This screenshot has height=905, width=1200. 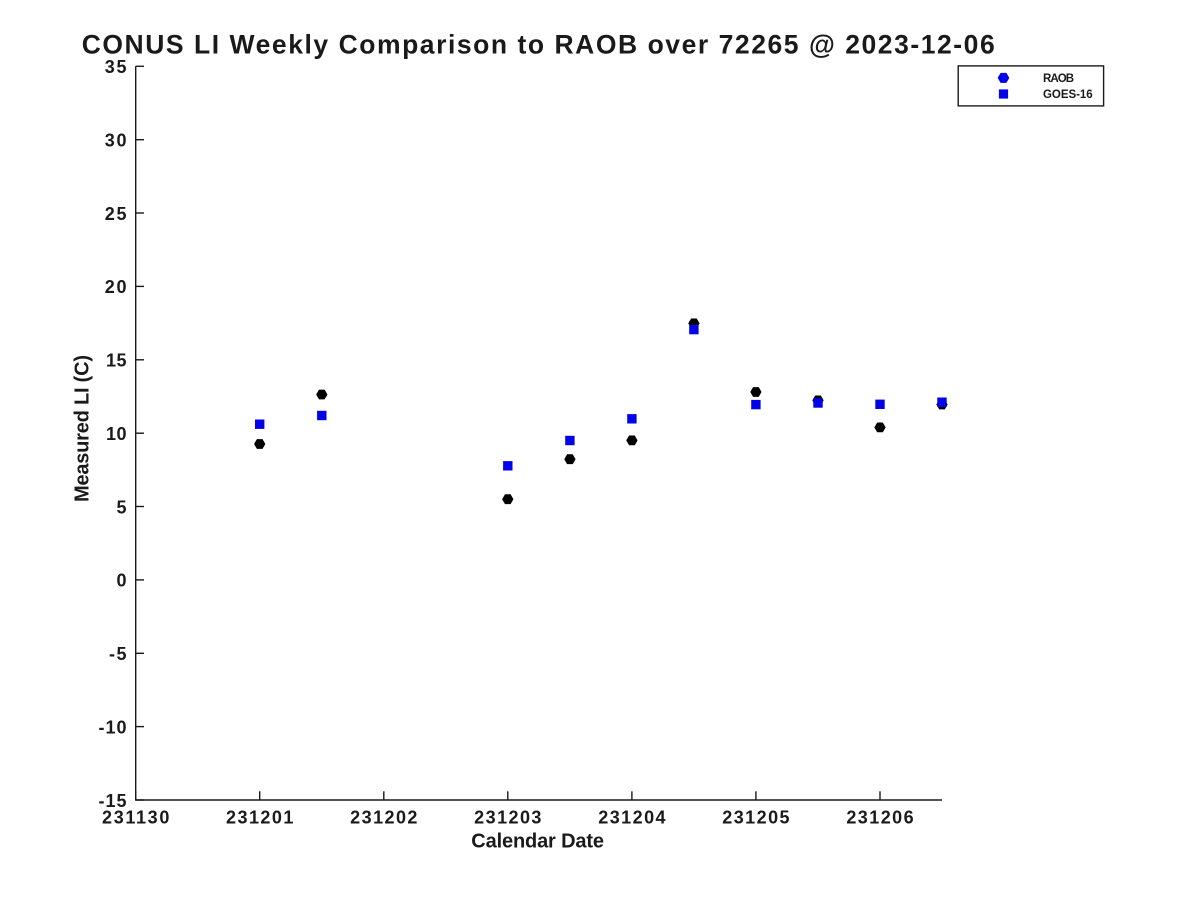 What do you see at coordinates (135, 817) in the screenshot?
I see `svg-text: 231130` at bounding box center [135, 817].